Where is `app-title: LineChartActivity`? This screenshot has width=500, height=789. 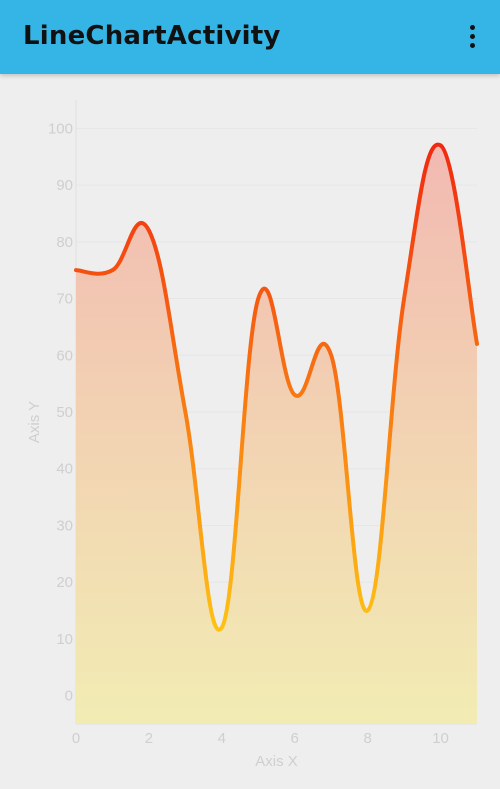 app-title: LineChartActivity is located at coordinates (152, 36).